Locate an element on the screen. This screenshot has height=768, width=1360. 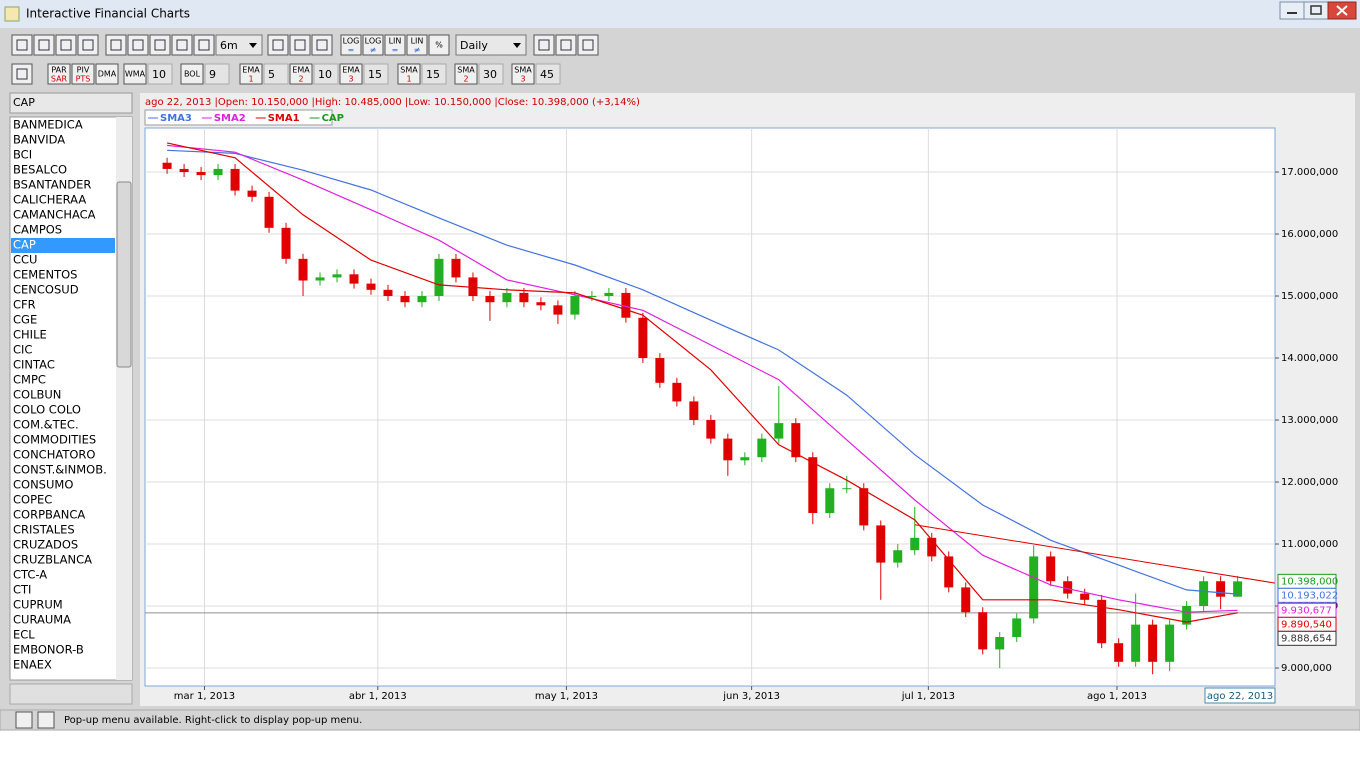
period-dropdown is located at coordinates (239, 45).